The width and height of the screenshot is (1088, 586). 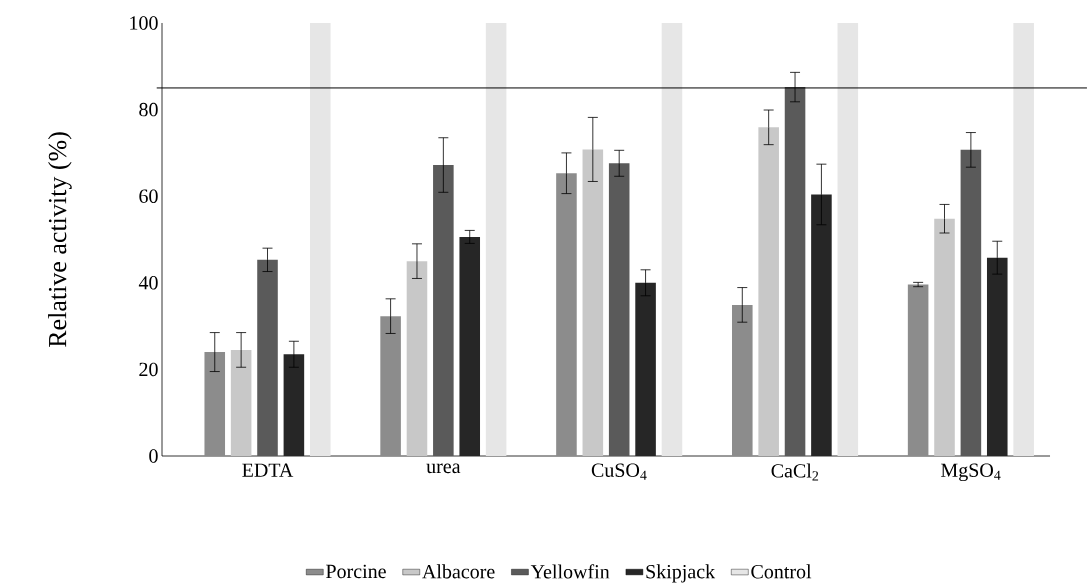 I want to click on x-tick-label: urea, so click(x=443, y=468).